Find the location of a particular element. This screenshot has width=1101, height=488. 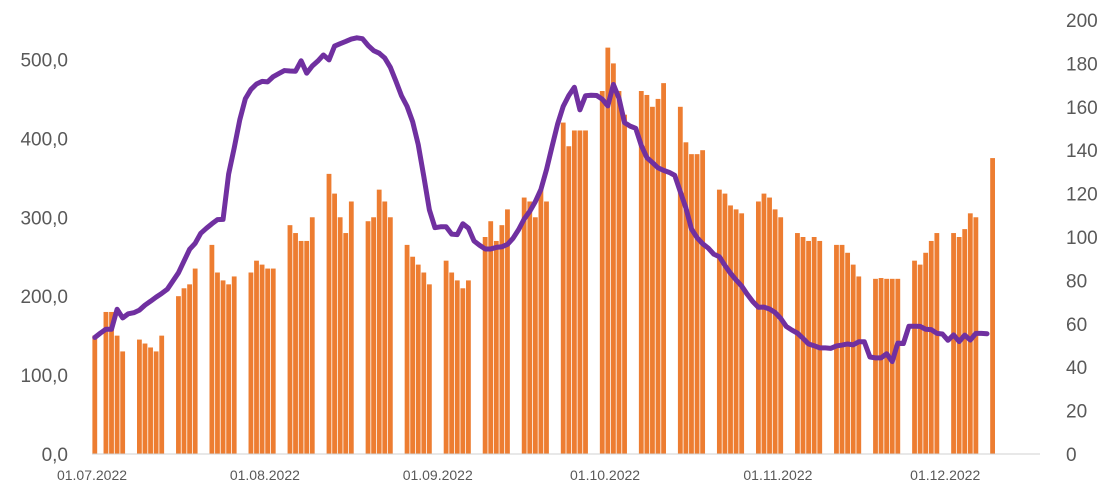

y-tick-label-right: 180 is located at coordinates (1082, 64).